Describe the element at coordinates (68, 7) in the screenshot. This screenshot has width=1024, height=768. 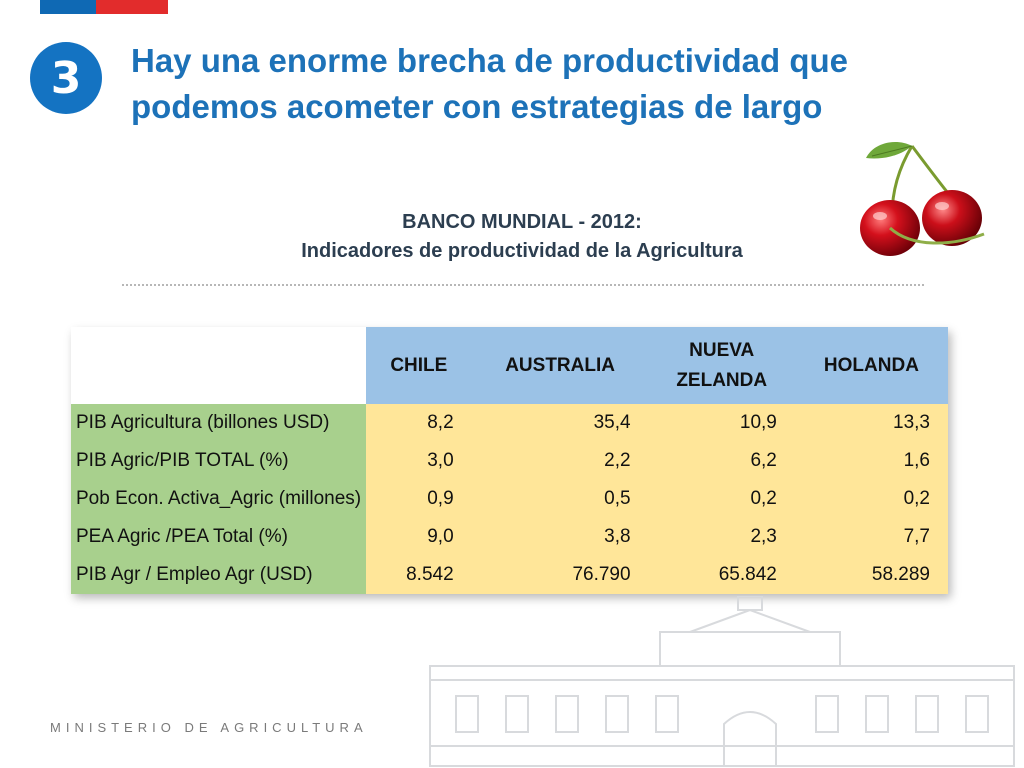
I see `flag-bar-blue` at that location.